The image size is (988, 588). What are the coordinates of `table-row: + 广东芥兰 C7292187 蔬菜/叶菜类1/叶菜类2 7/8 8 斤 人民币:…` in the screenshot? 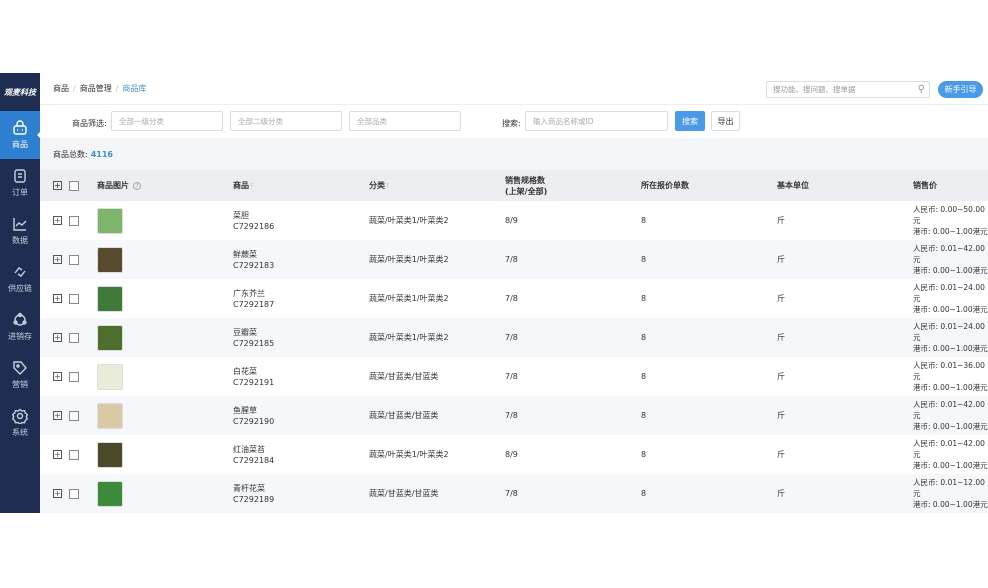 It's located at (514, 298).